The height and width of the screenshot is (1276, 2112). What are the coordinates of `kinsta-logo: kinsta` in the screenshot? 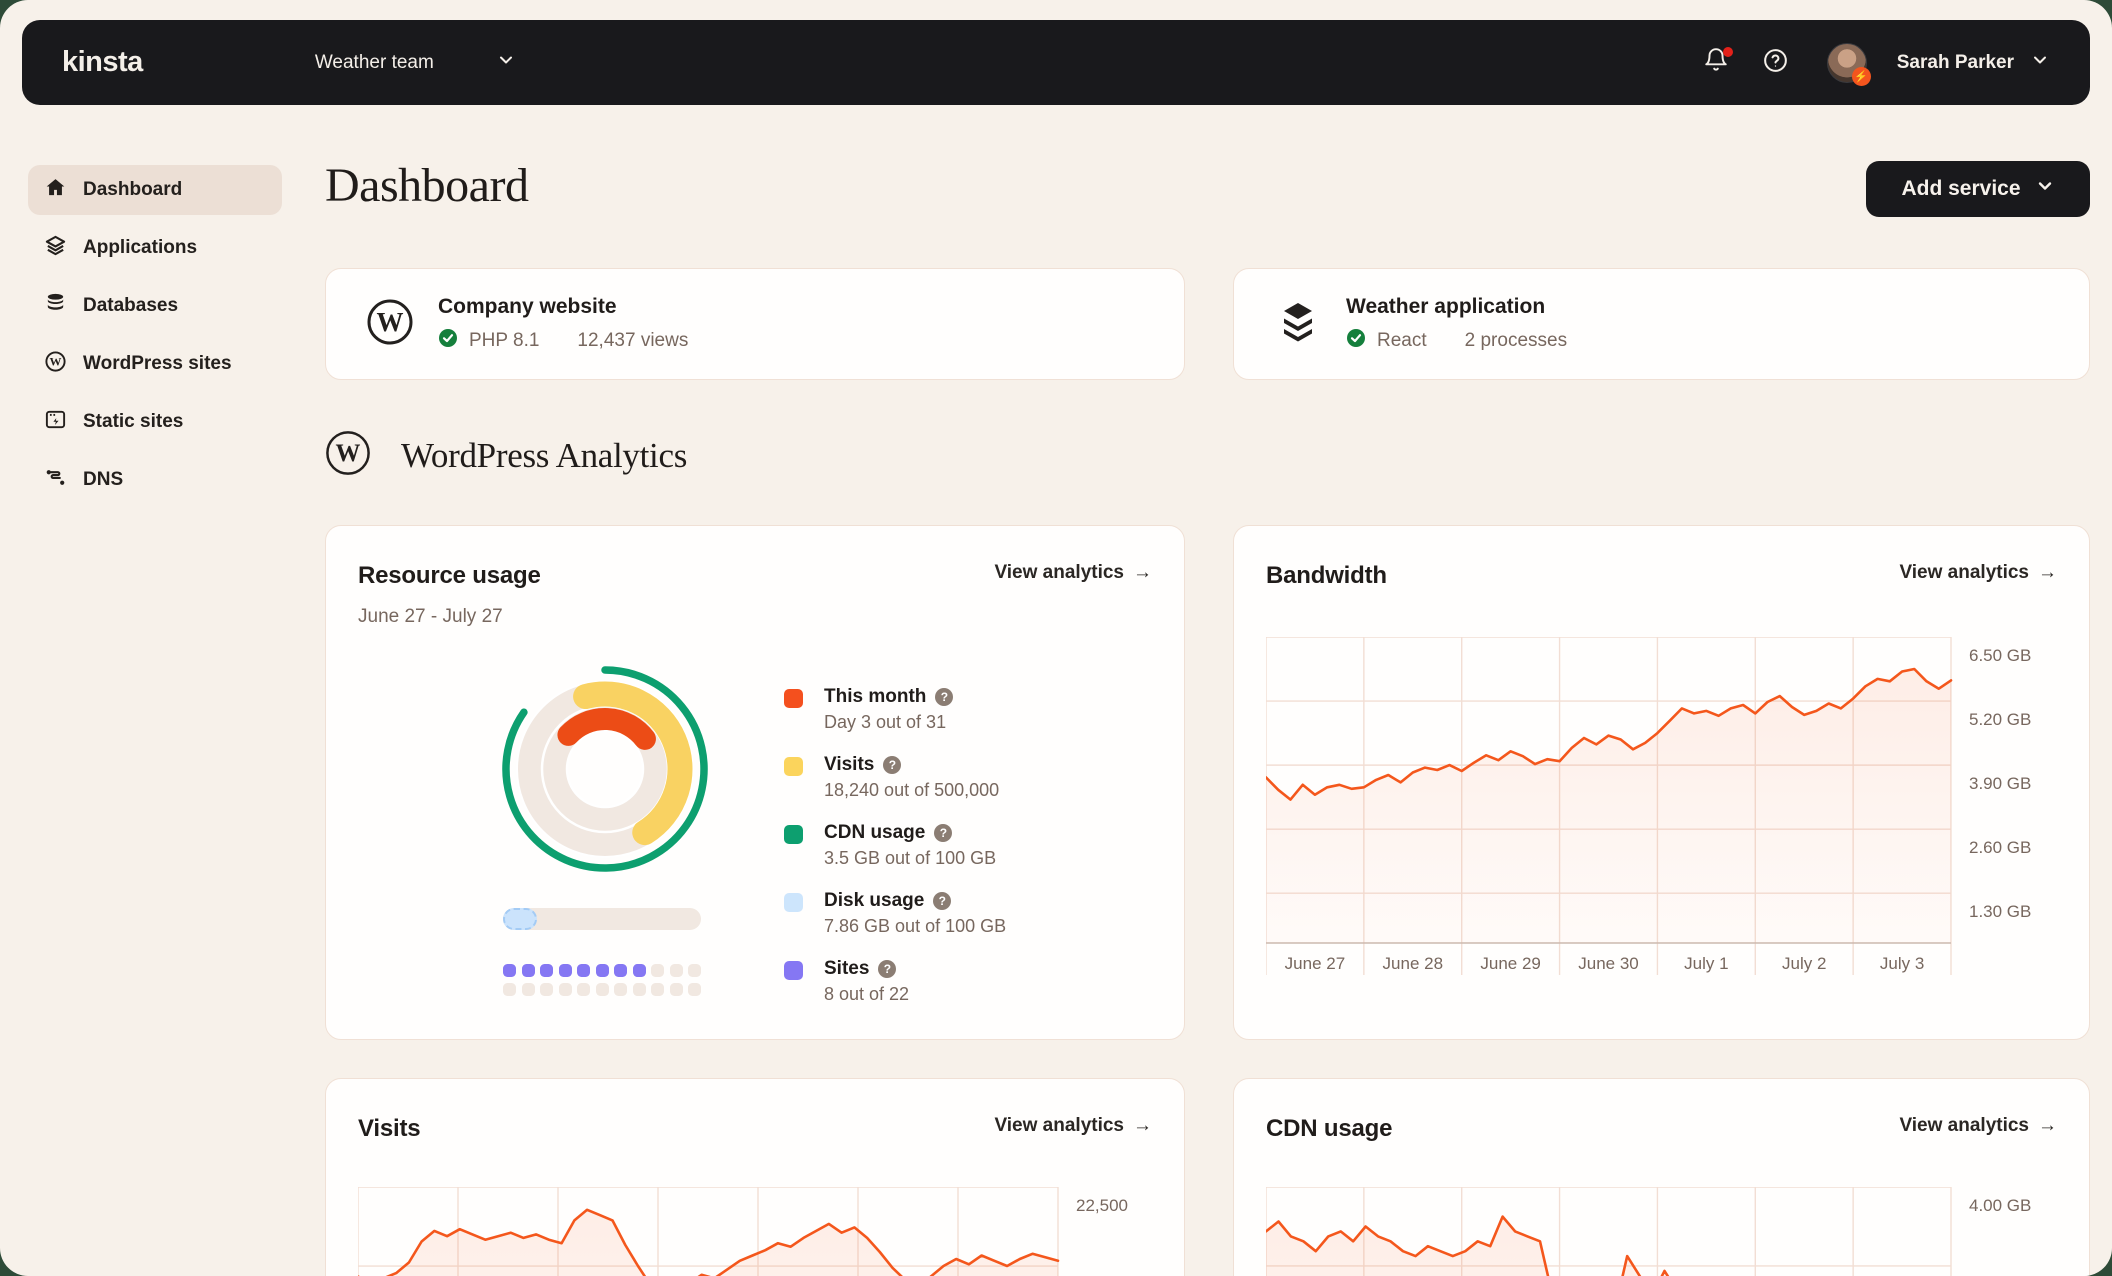 It's located at (102, 62).